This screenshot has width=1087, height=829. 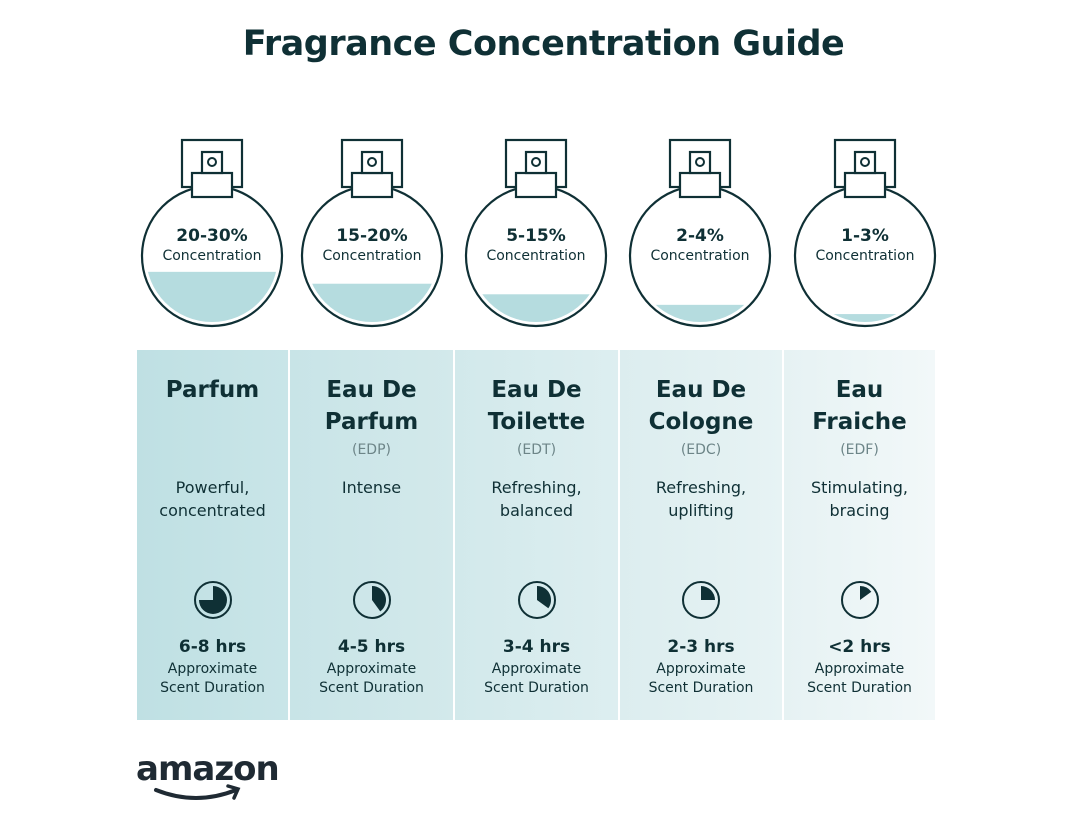 What do you see at coordinates (371, 406) in the screenshot?
I see `fragrance-name: Eau De Parfum` at bounding box center [371, 406].